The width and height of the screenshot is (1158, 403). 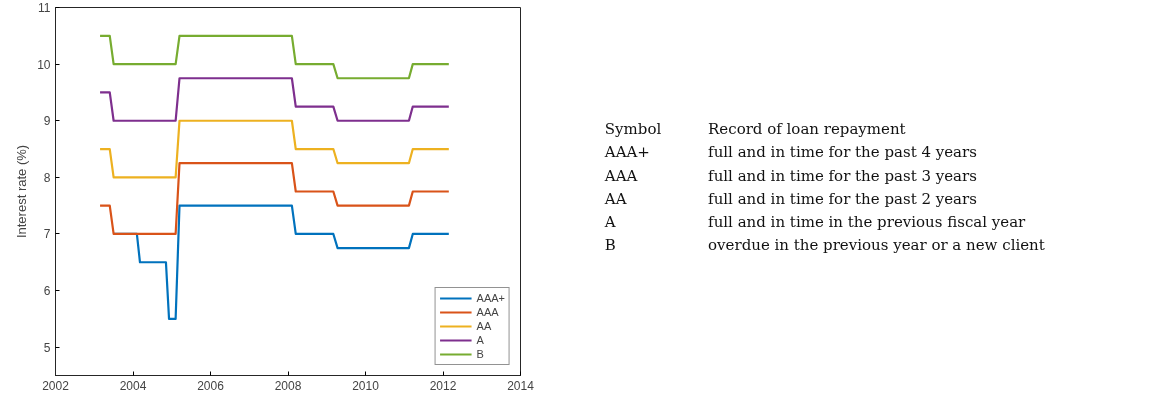 What do you see at coordinates (47, 291) in the screenshot?
I see `y-tick-label: 6` at bounding box center [47, 291].